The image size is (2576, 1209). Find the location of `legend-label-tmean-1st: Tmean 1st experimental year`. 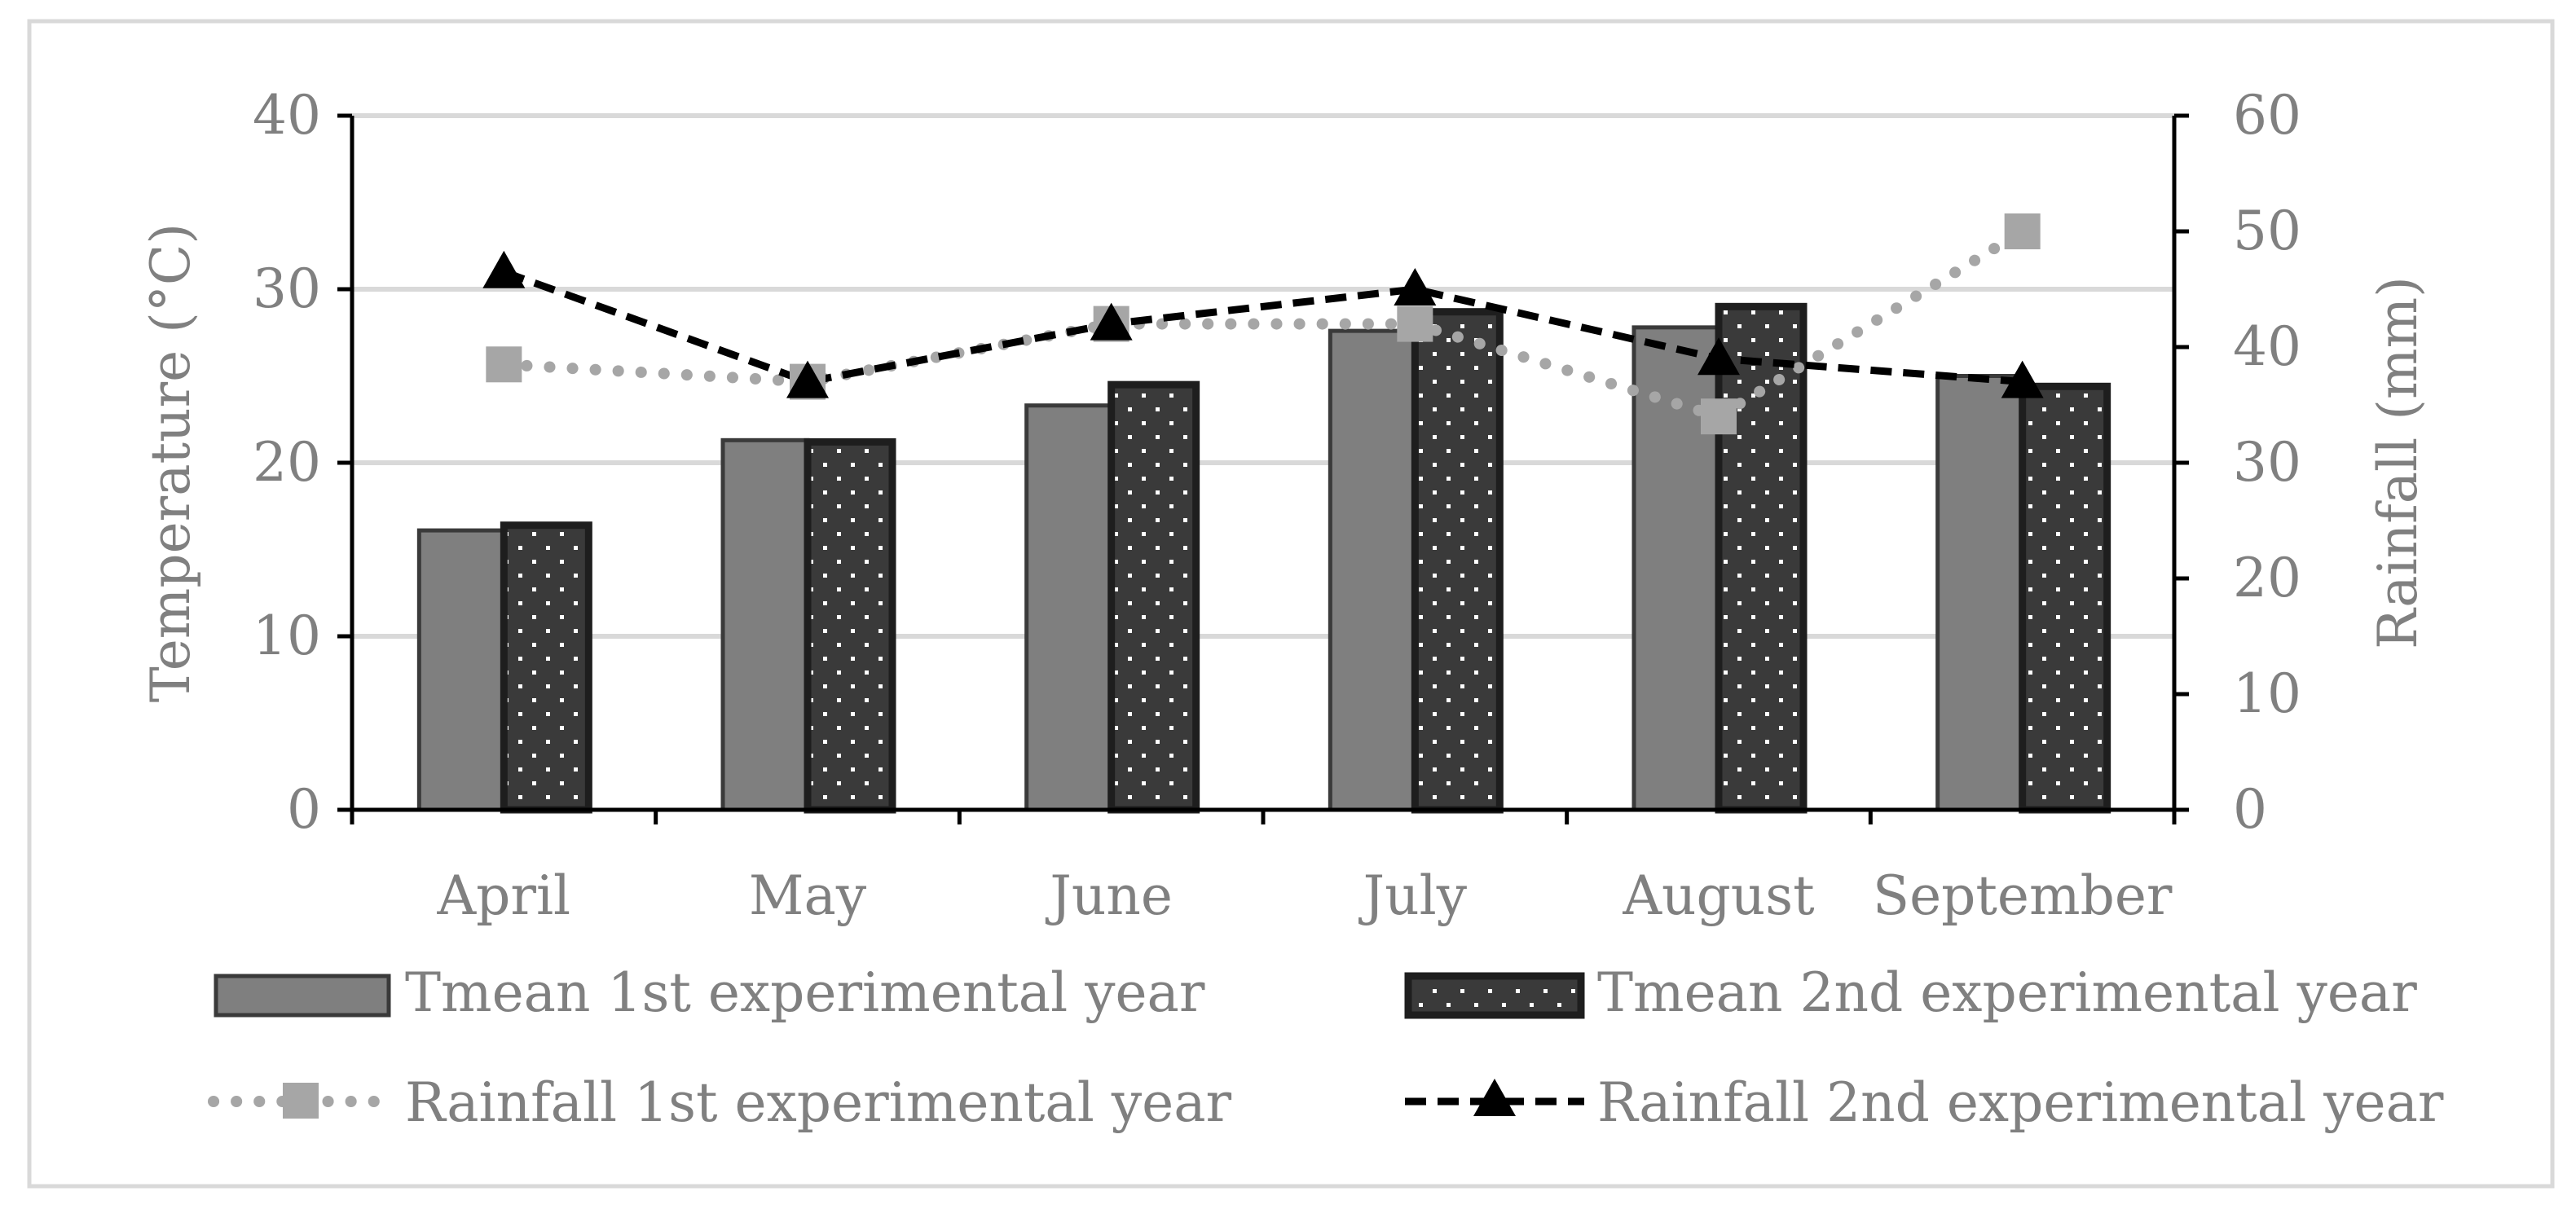

legend-label-tmean-1st: Tmean 1st experimental year is located at coordinates (805, 993).